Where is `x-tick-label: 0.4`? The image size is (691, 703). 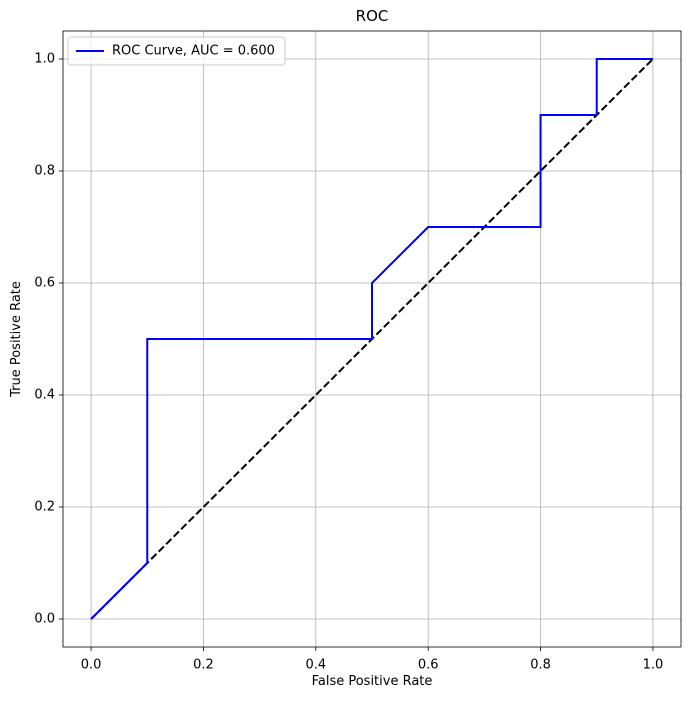
x-tick-label: 0.4 is located at coordinates (315, 665).